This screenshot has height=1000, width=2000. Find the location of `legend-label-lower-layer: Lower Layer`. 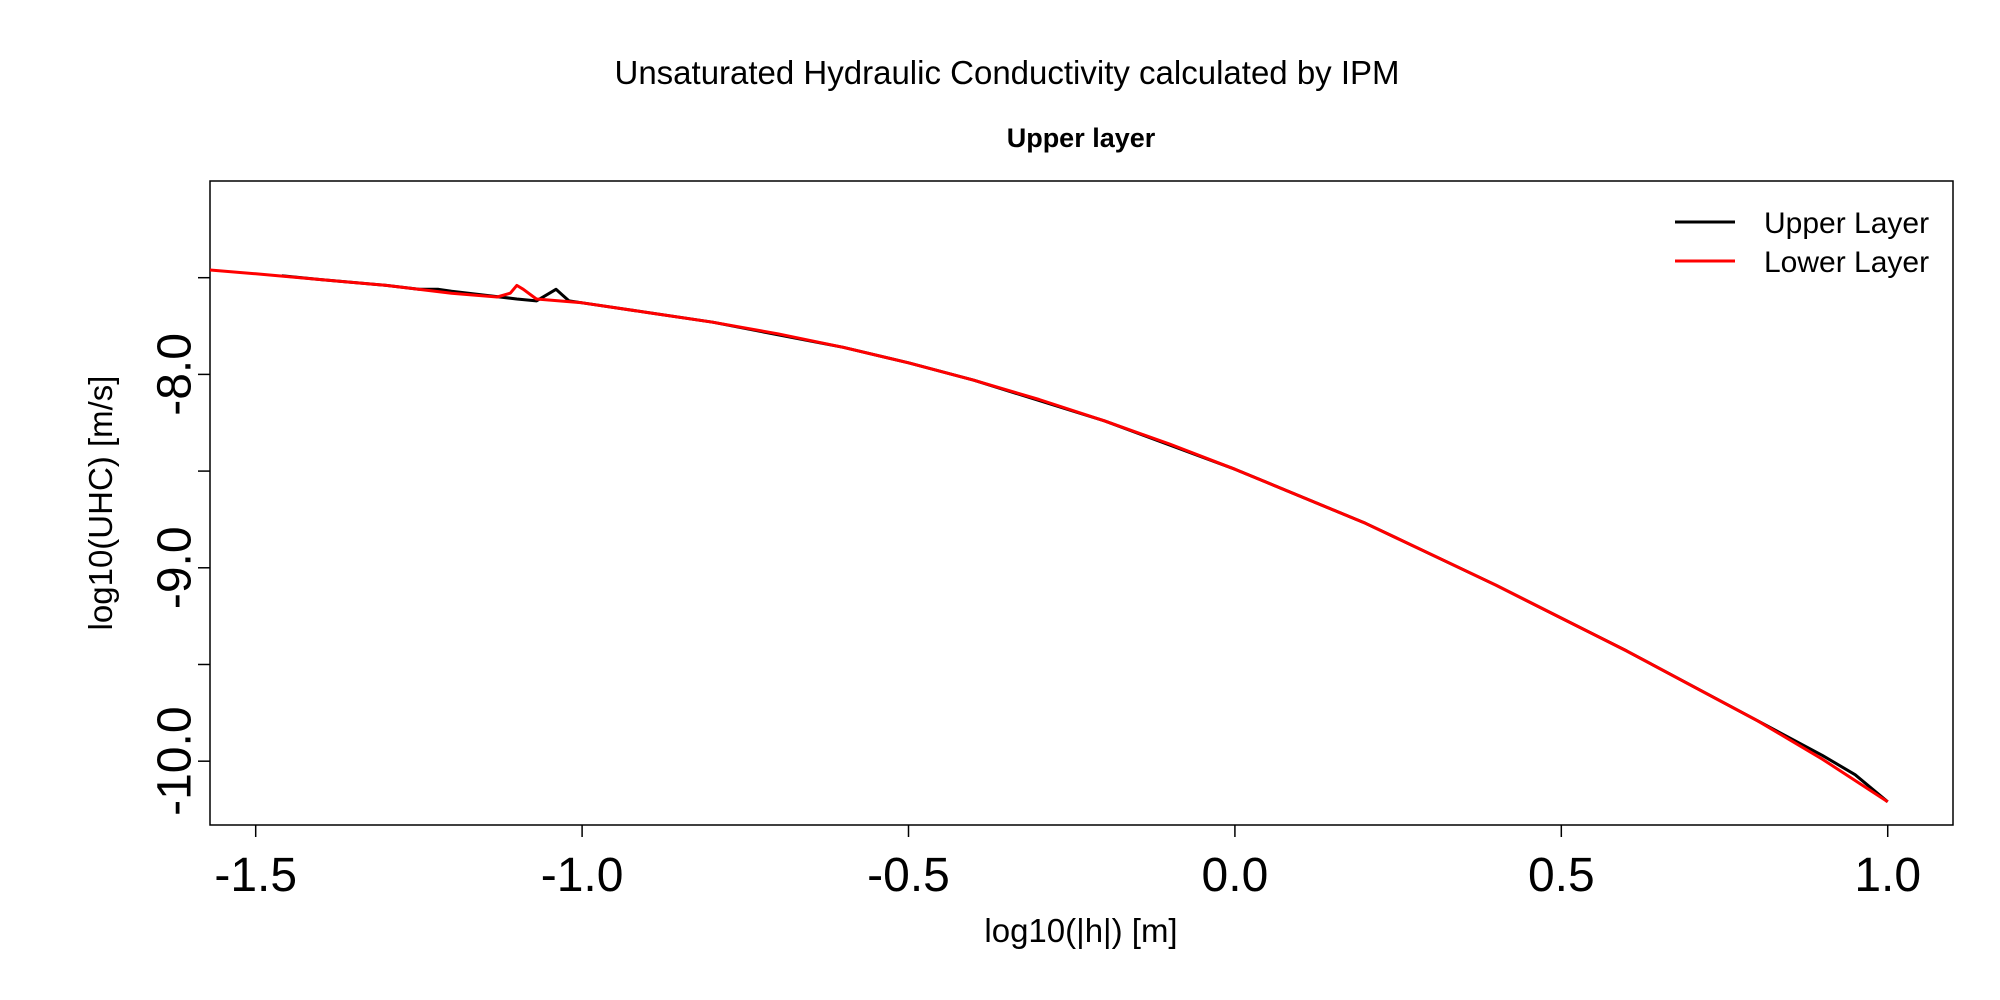

legend-label-lower-layer: Lower Layer is located at coordinates (1846, 262).